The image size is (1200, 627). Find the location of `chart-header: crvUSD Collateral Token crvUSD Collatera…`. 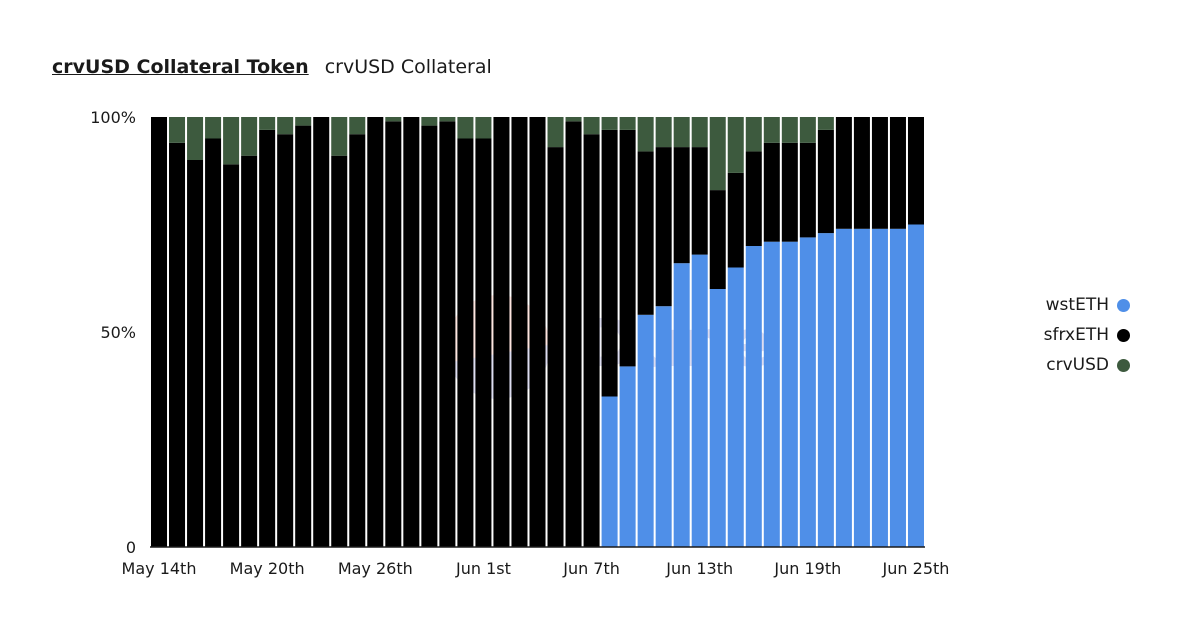

chart-header: crvUSD Collateral Token crvUSD Collatera… is located at coordinates (272, 67).